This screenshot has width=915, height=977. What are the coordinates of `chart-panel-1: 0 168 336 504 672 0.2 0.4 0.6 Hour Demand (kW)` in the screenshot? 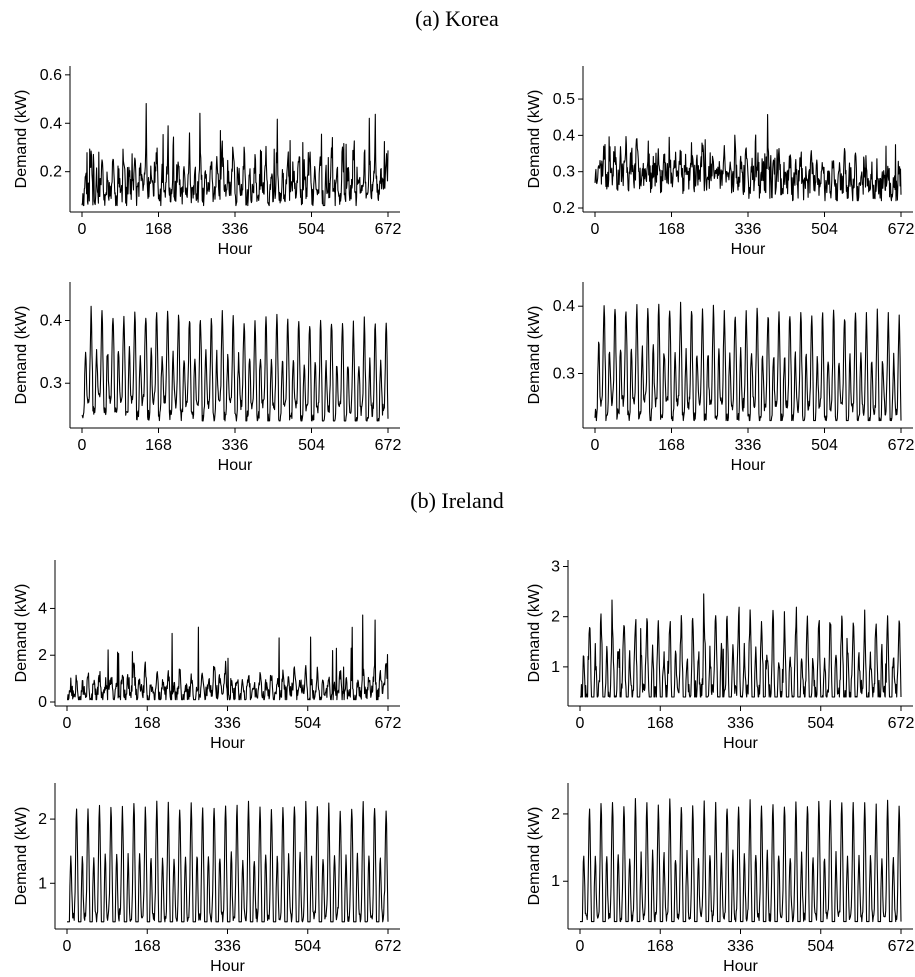 It's located at (207, 162).